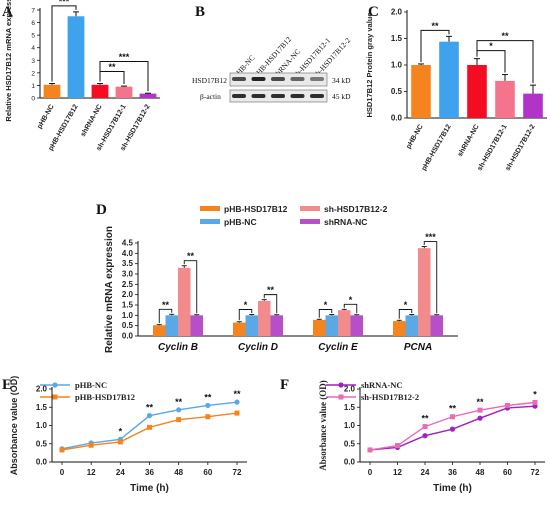  I want to click on x-tick-label: 60, so click(507, 472).